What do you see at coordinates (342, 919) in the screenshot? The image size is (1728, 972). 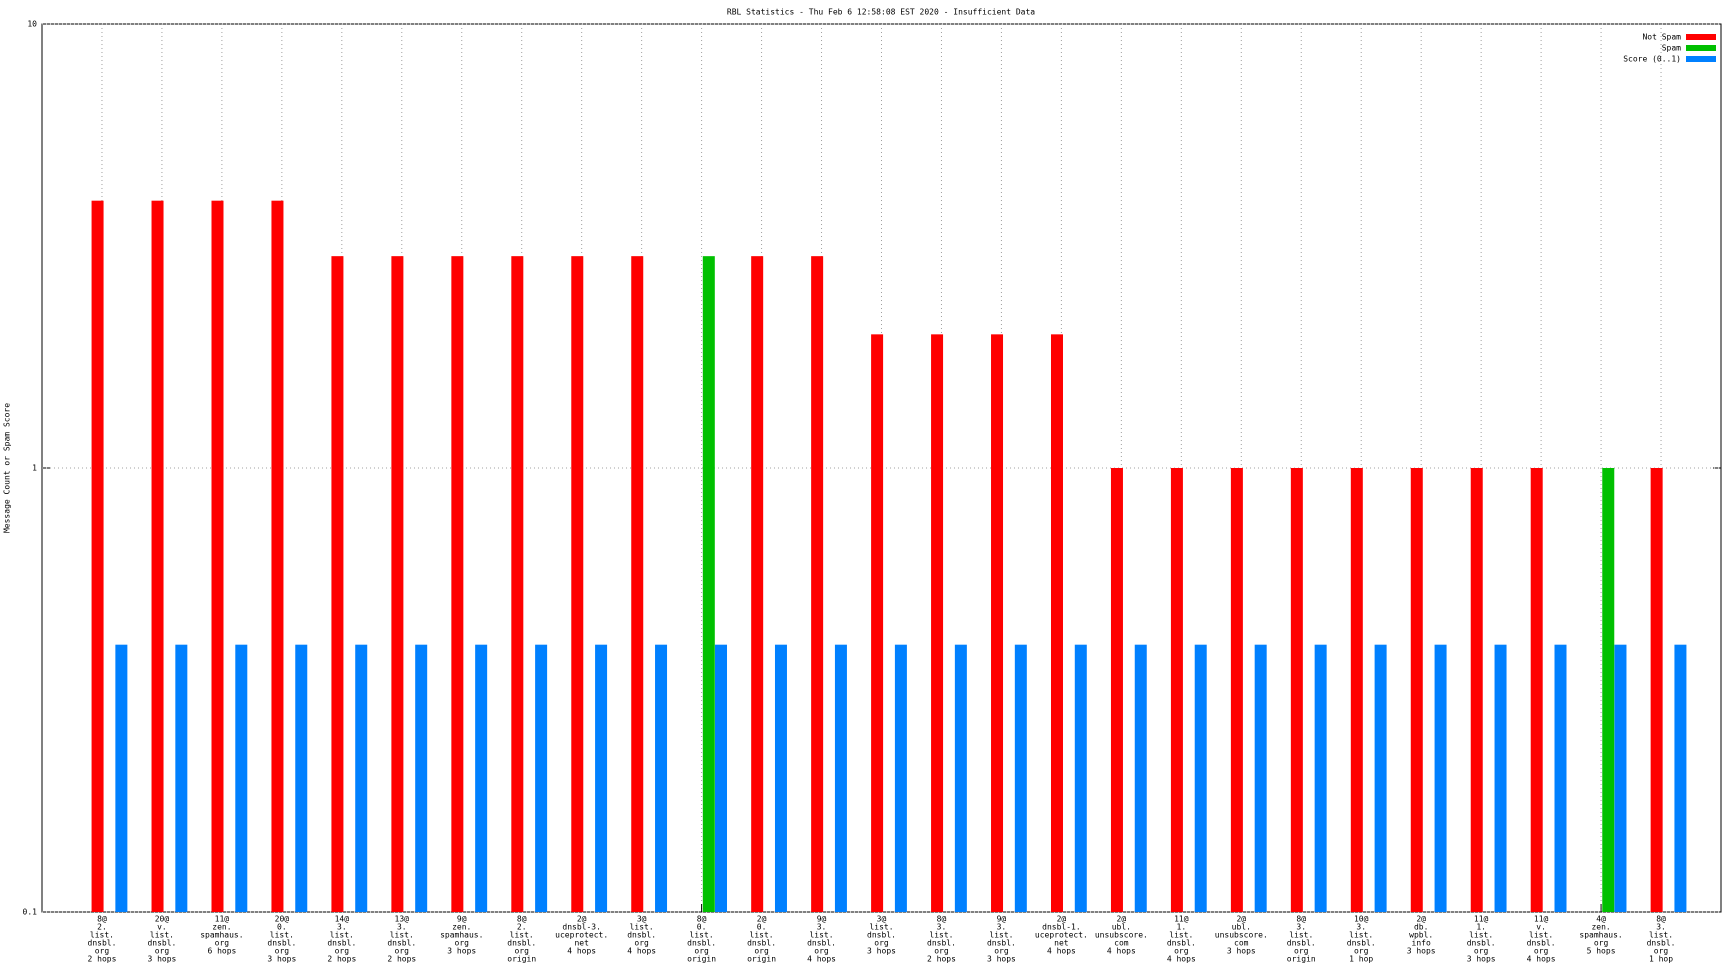 I see `x-tick-label: 14@` at bounding box center [342, 919].